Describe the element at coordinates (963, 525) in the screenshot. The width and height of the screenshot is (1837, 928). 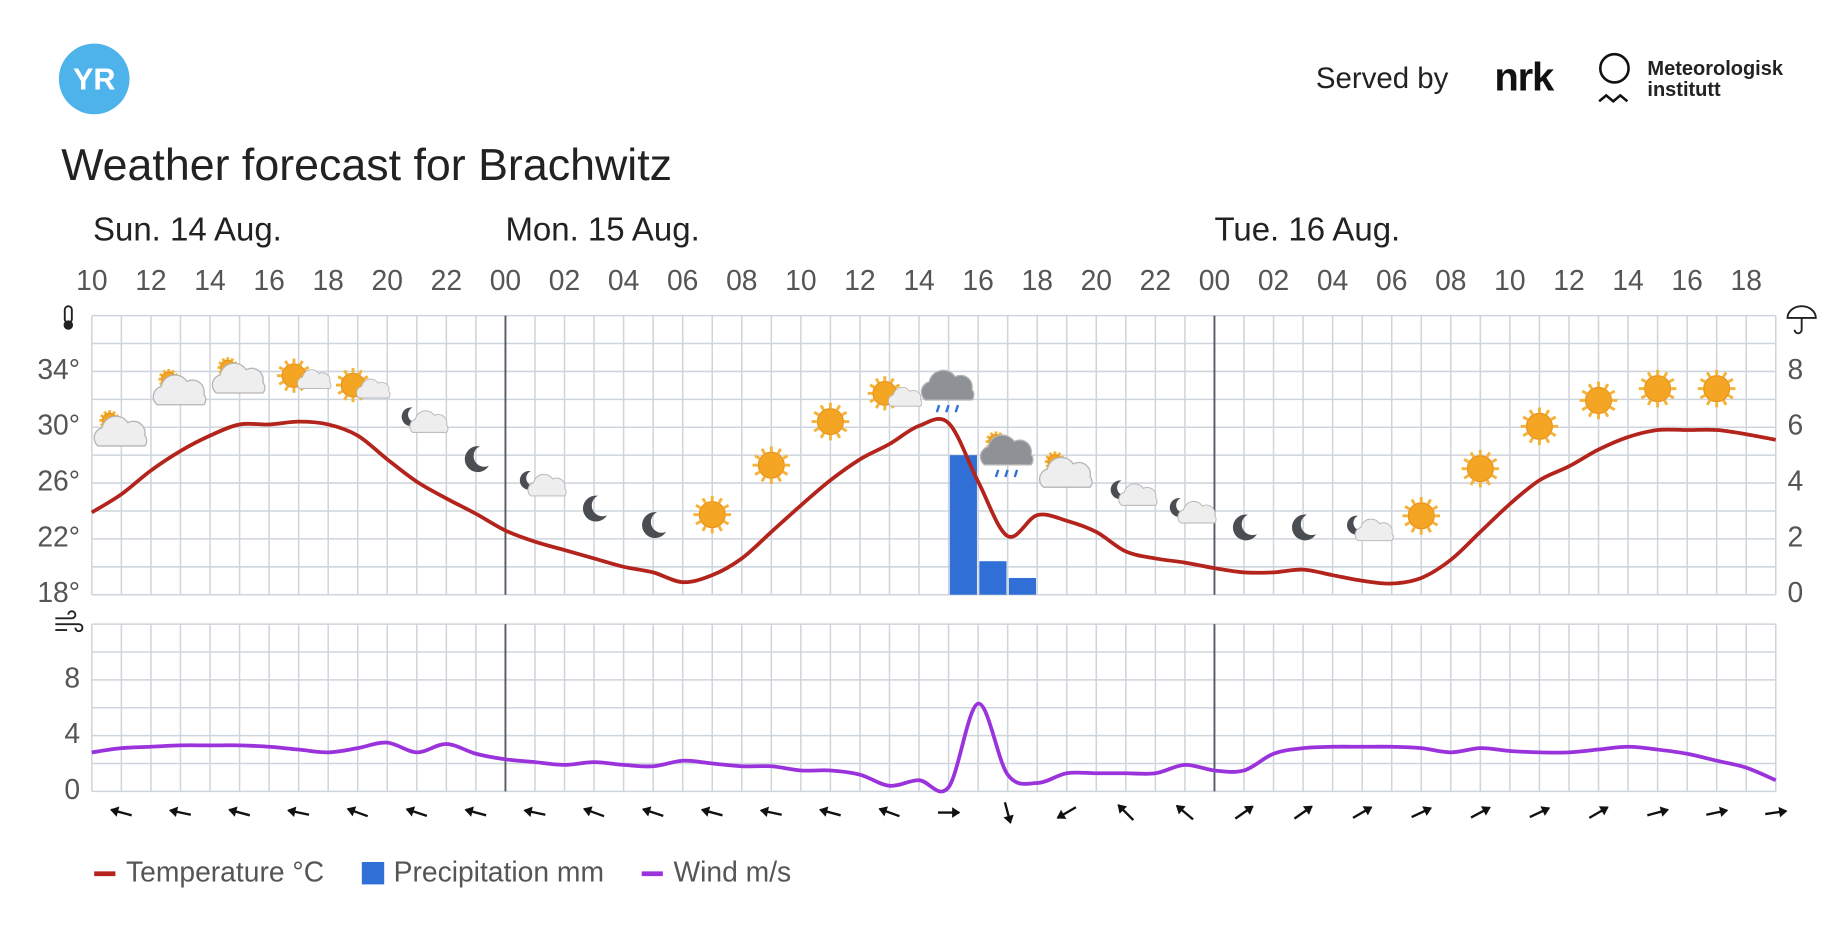
I see `precip-bar` at that location.